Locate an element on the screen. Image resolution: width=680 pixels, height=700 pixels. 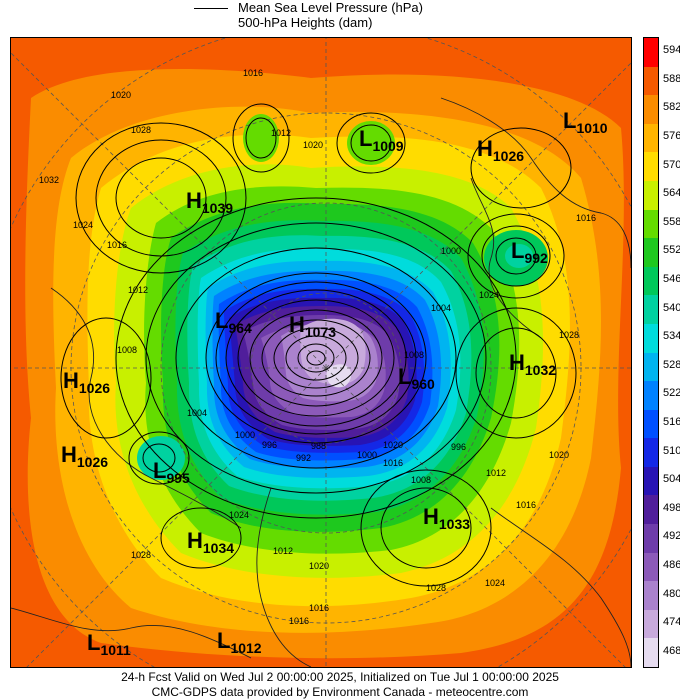
pressure-value: 960 is located at coordinates (423, 384).